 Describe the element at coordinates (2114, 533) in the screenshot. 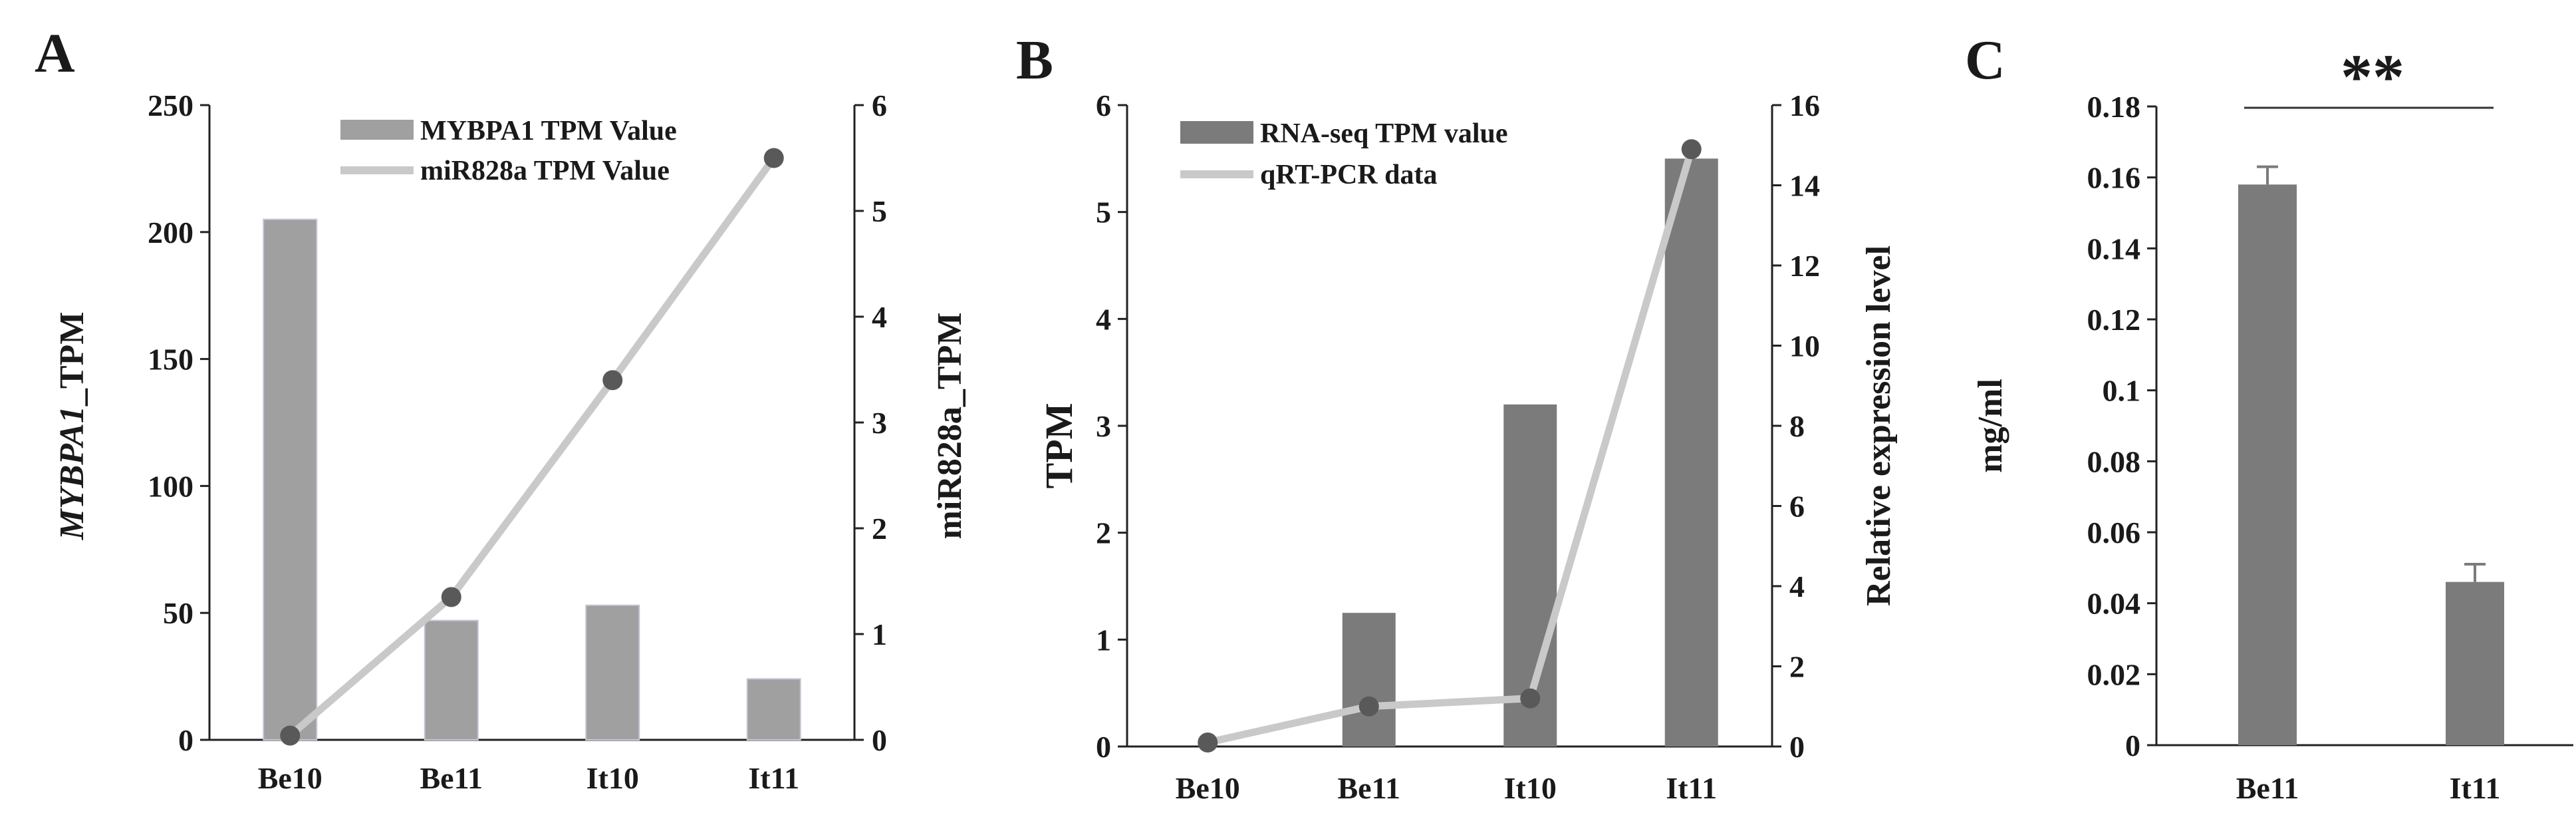

I see `panel-c-tick-label: 0.06` at that location.